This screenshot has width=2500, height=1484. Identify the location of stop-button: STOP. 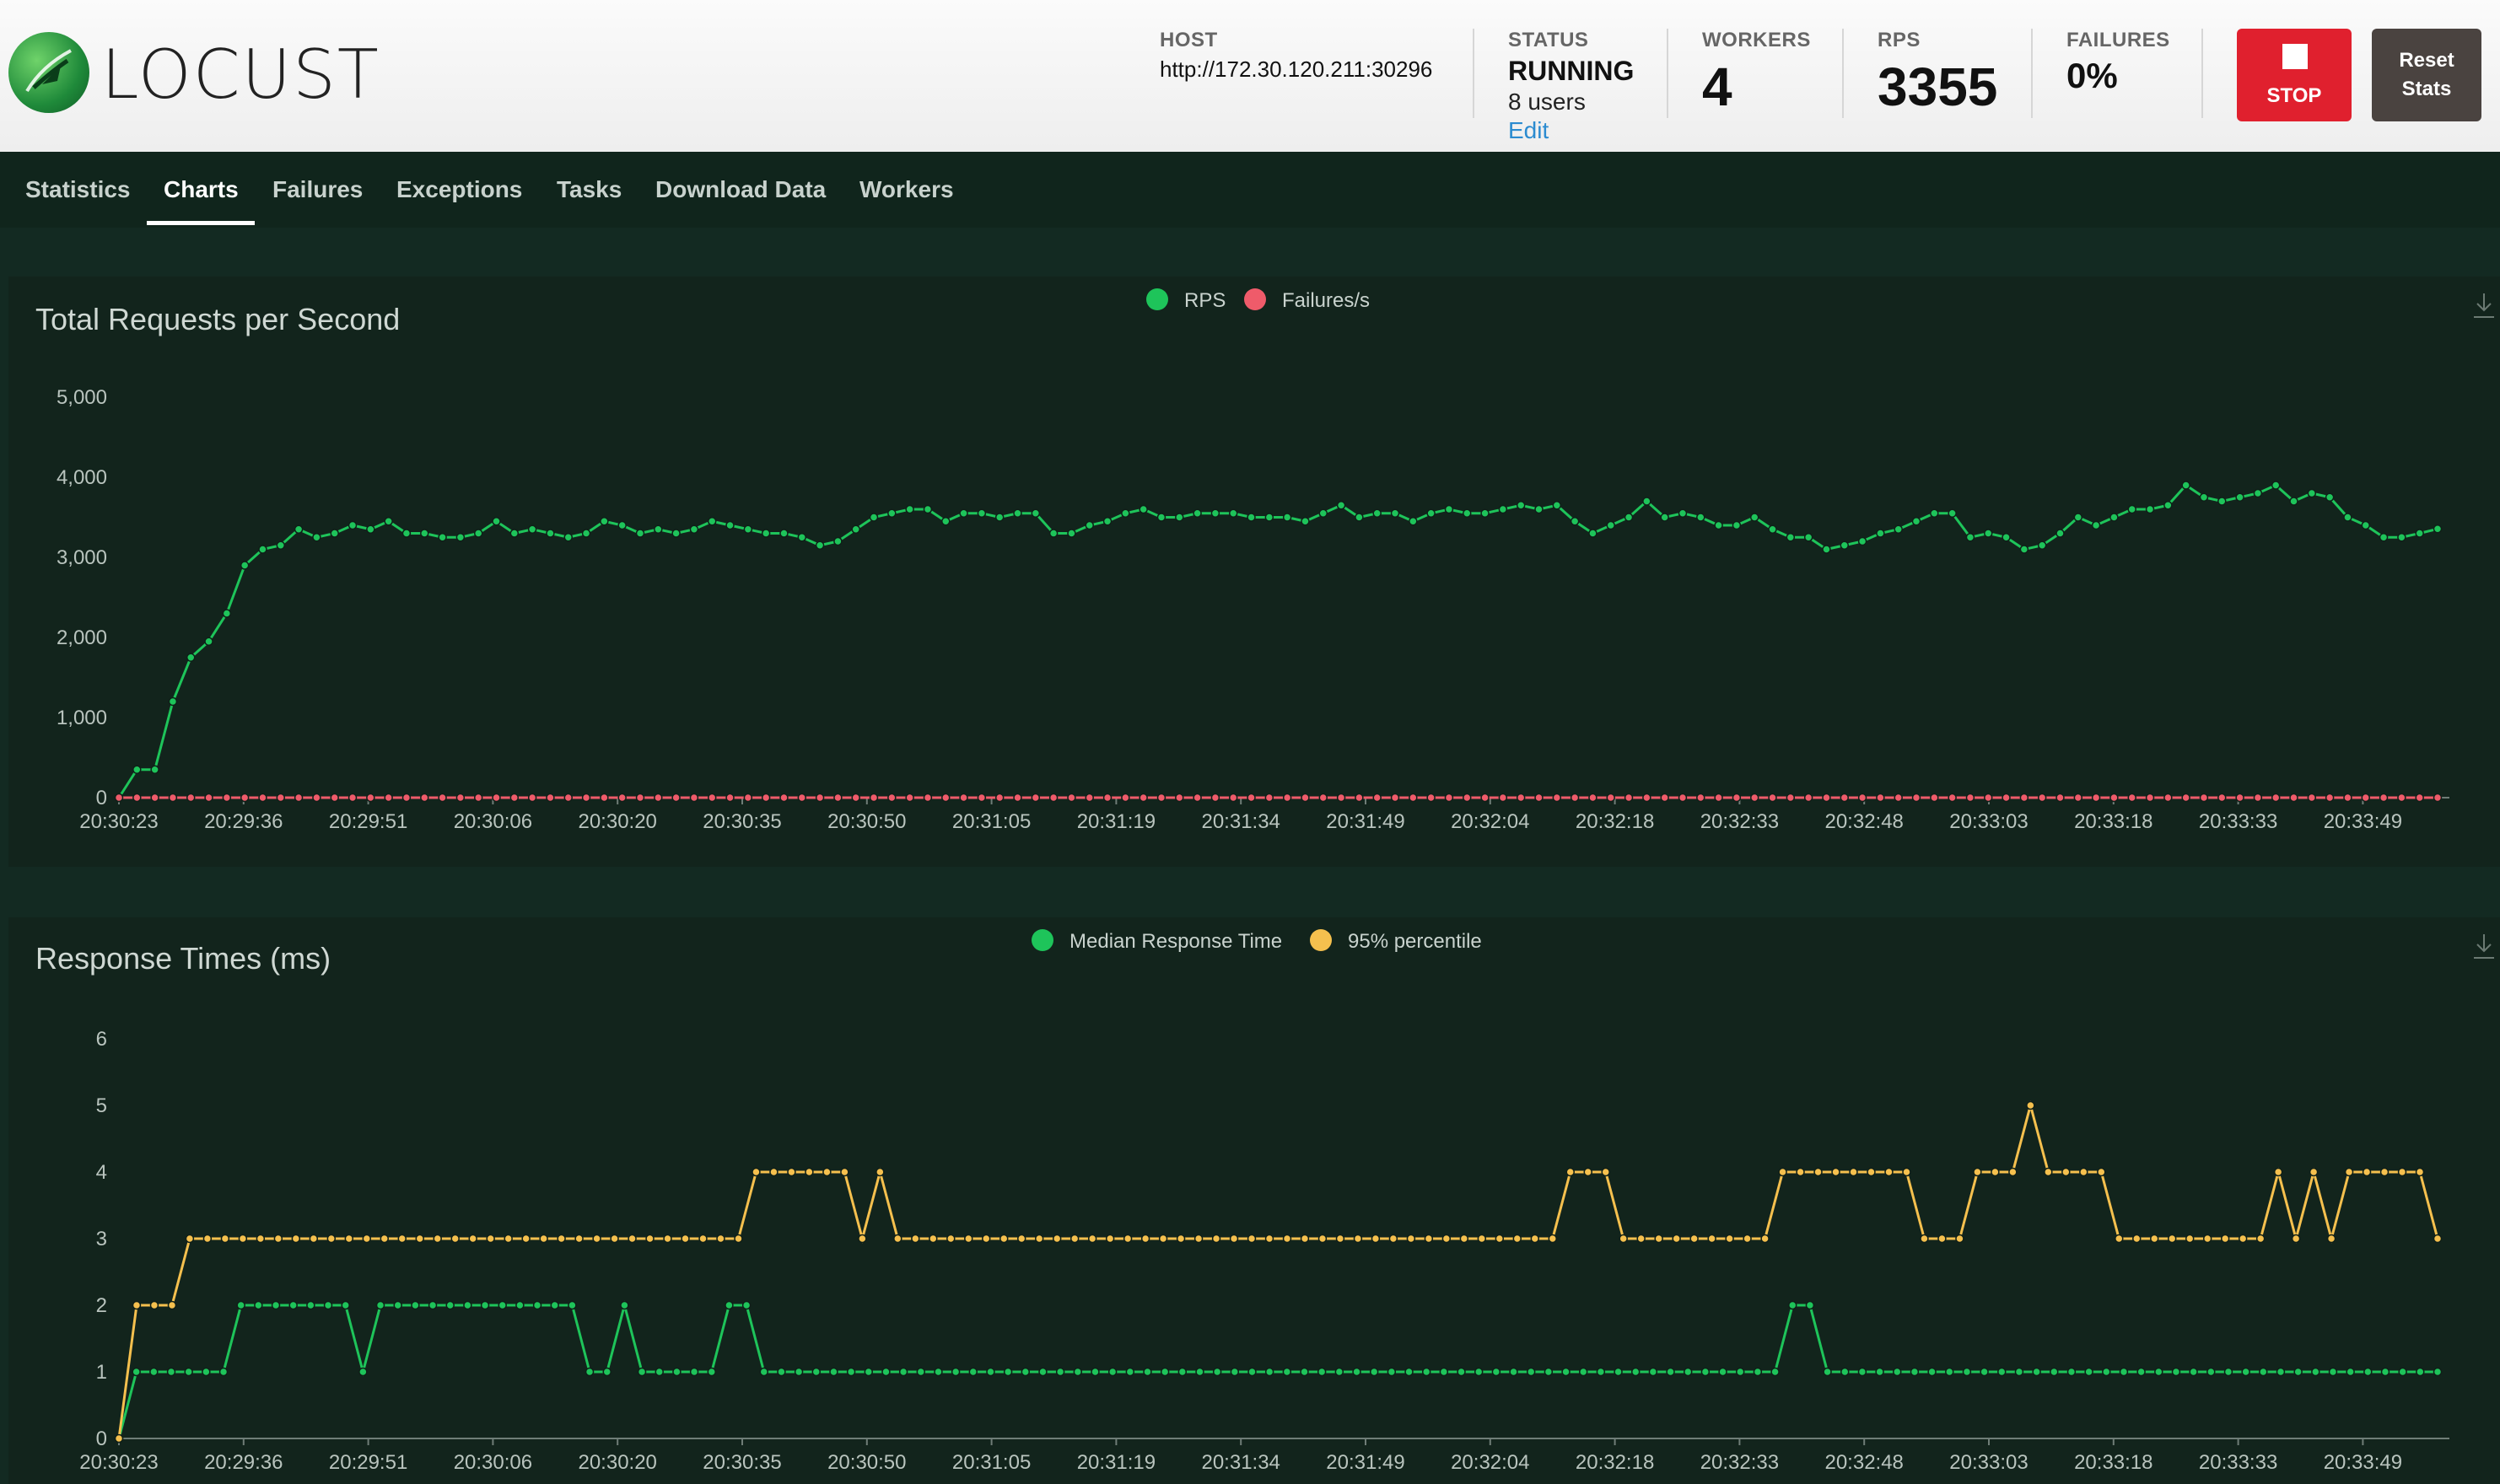
(2294, 75).